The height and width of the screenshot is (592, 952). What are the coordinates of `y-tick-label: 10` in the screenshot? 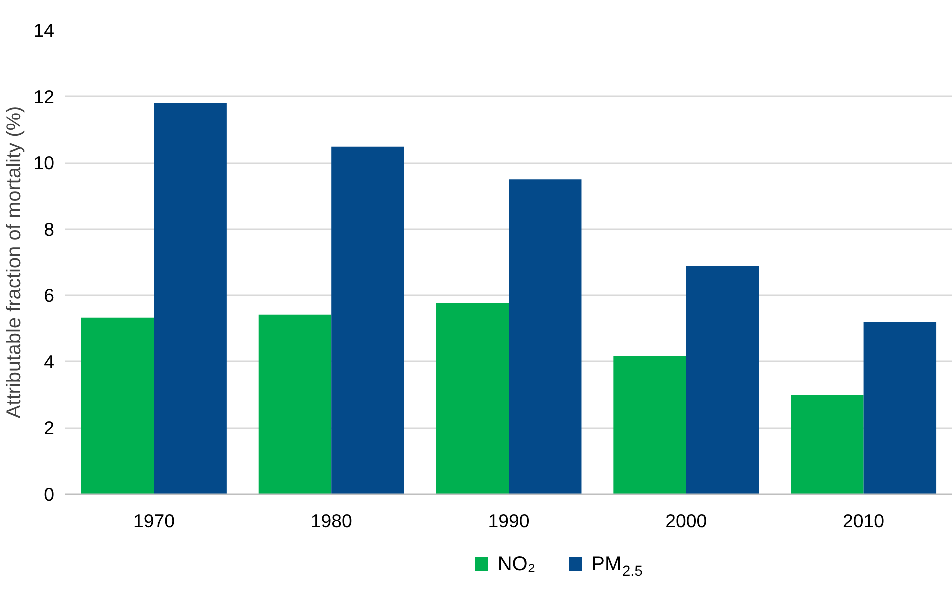 It's located at (44, 163).